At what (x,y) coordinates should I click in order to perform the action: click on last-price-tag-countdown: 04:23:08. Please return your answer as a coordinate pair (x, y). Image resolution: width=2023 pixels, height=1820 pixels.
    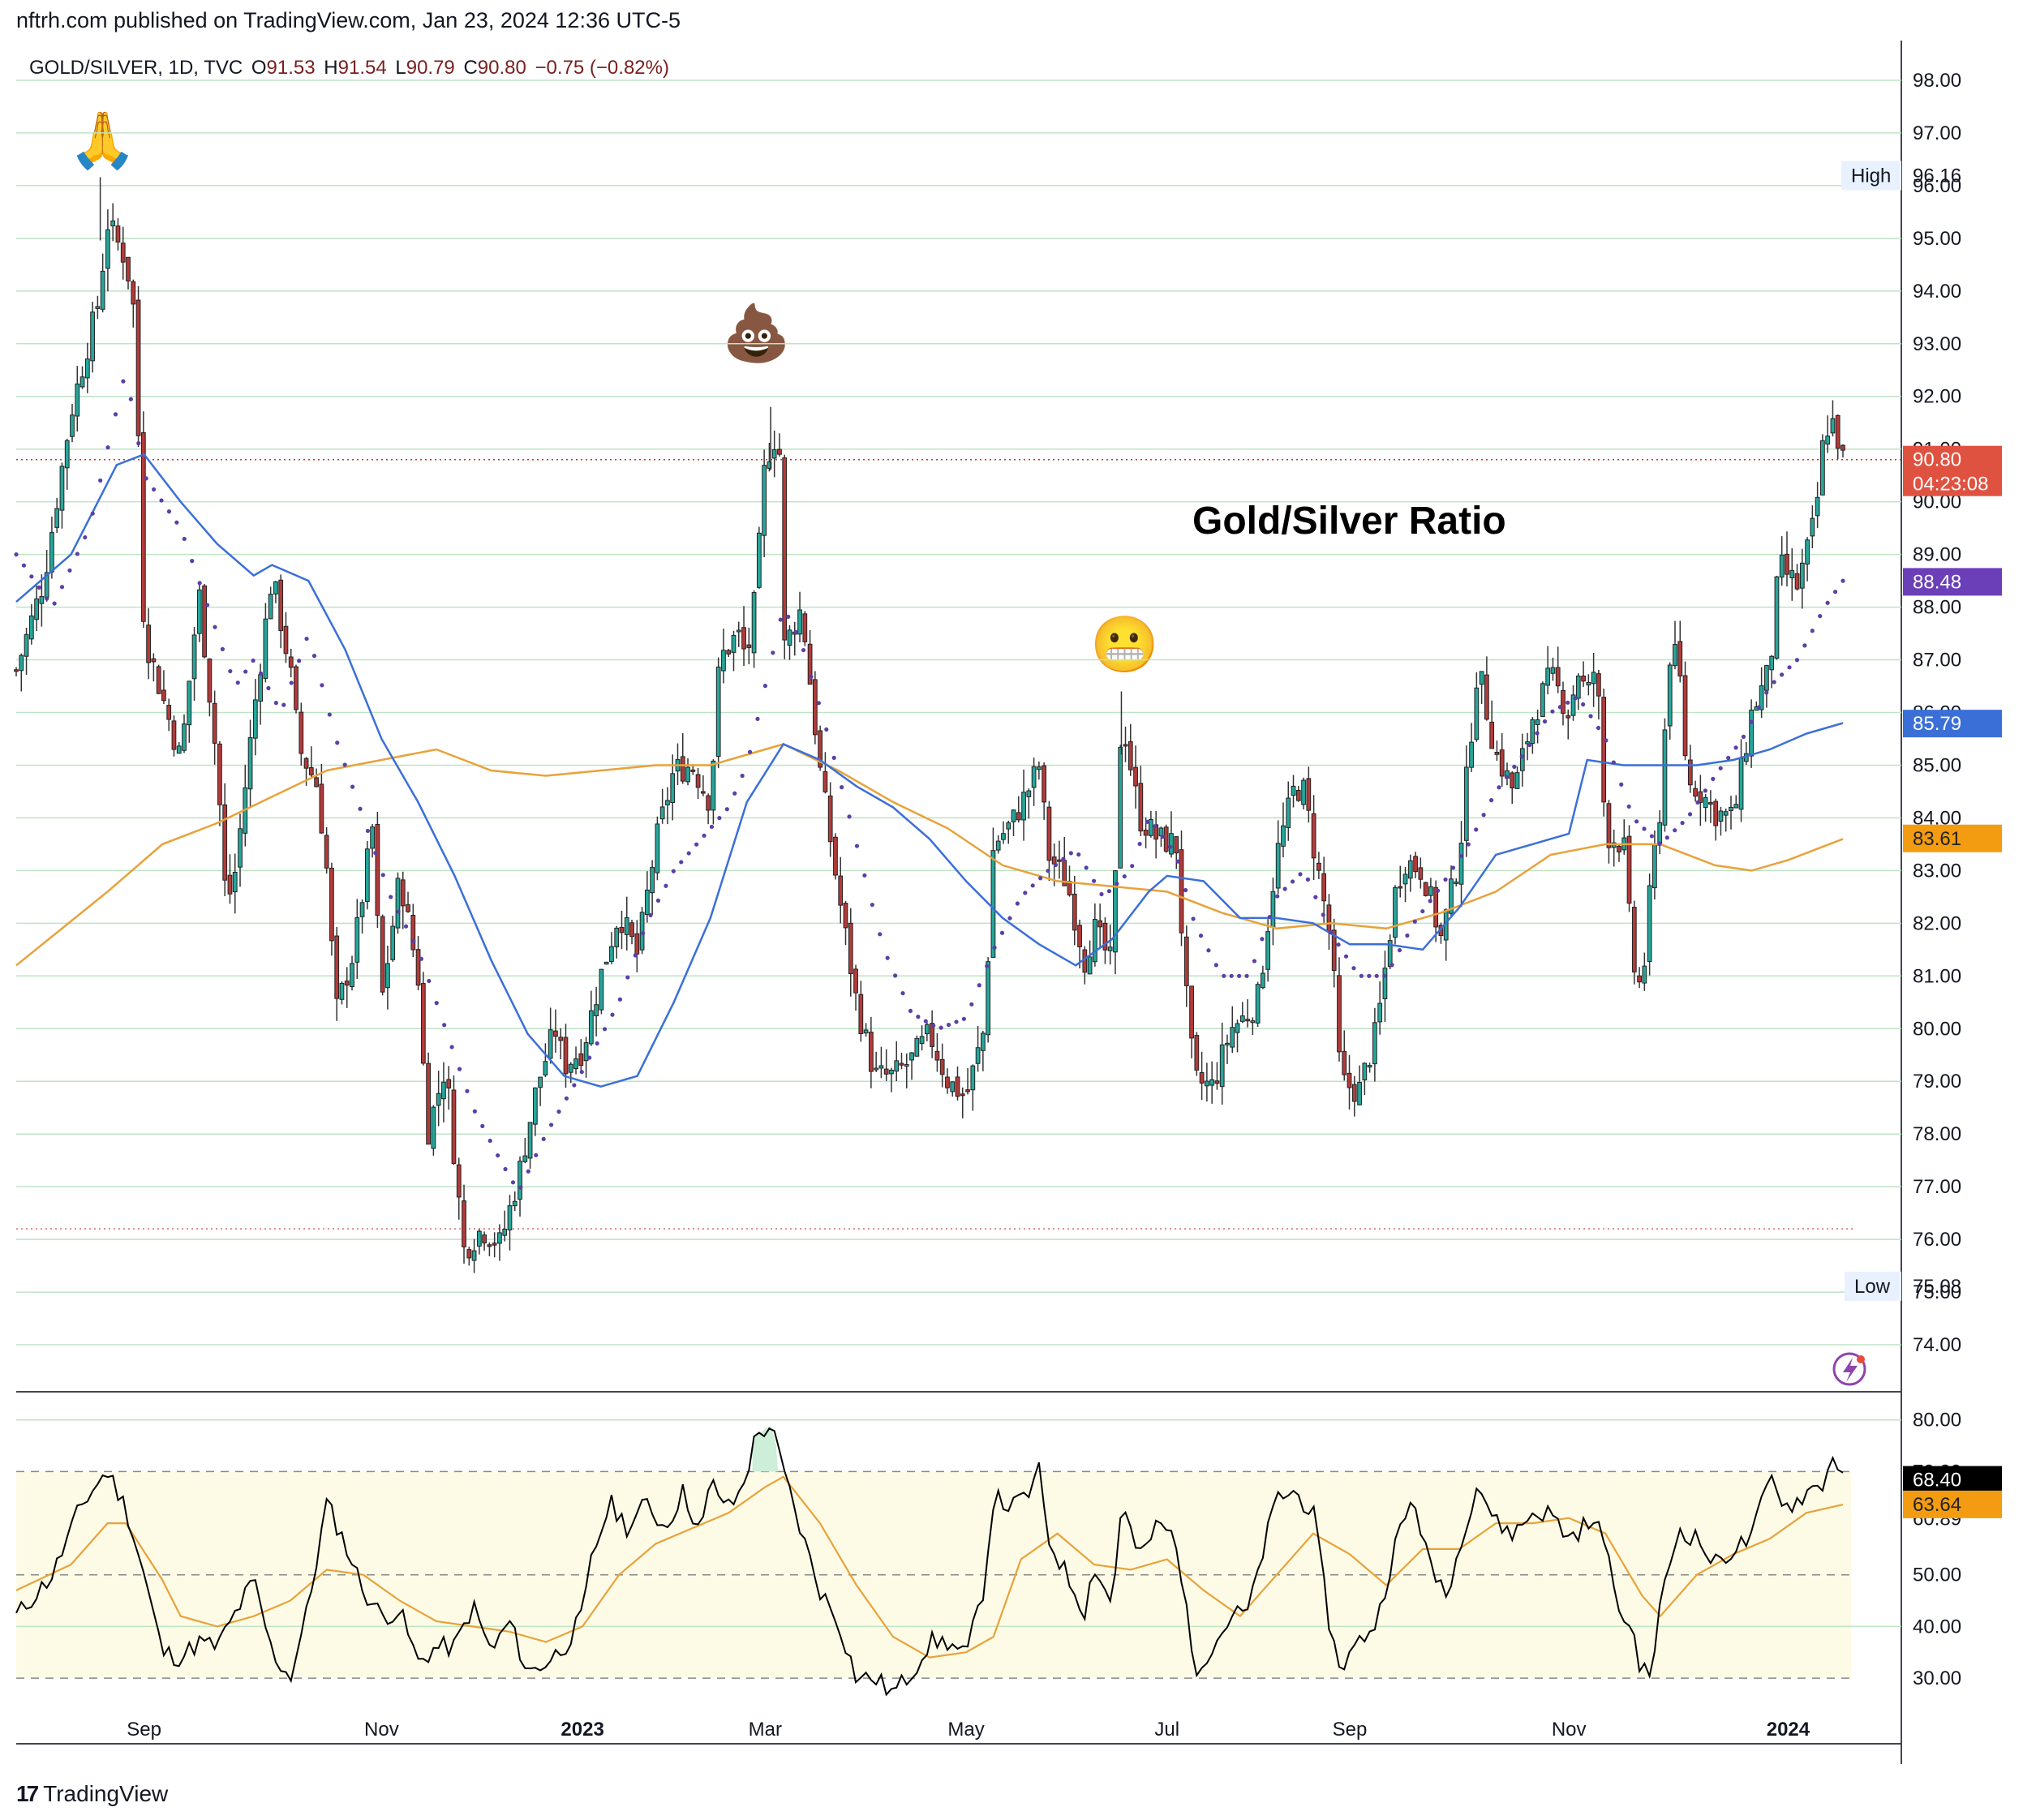
    Looking at the image, I should click on (1950, 485).